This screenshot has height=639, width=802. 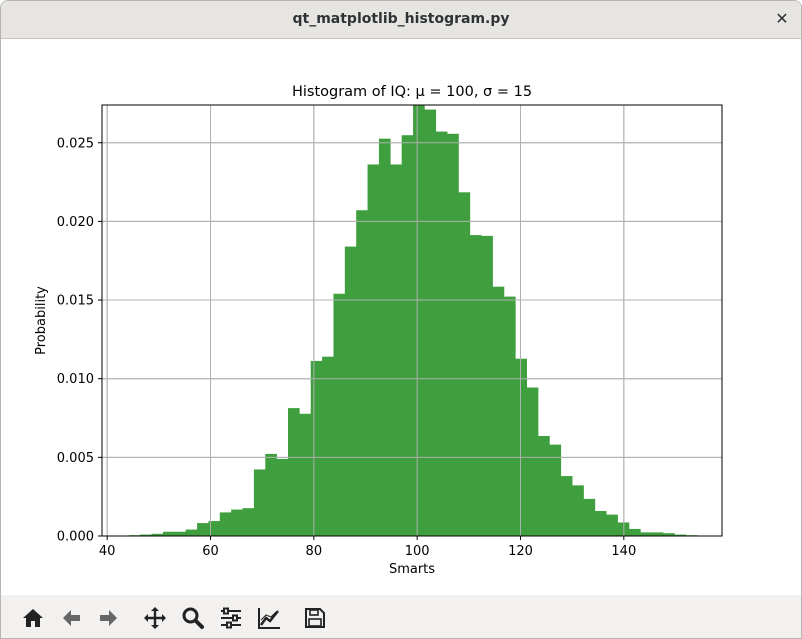 I want to click on y-tick-label: 0.015, so click(x=75, y=301).